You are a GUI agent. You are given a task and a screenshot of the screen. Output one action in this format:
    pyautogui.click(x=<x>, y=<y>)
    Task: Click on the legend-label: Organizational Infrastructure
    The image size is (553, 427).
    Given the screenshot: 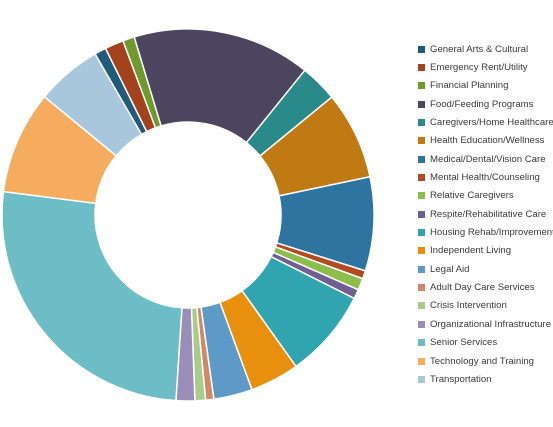 What is the action you would take?
    pyautogui.click(x=491, y=324)
    